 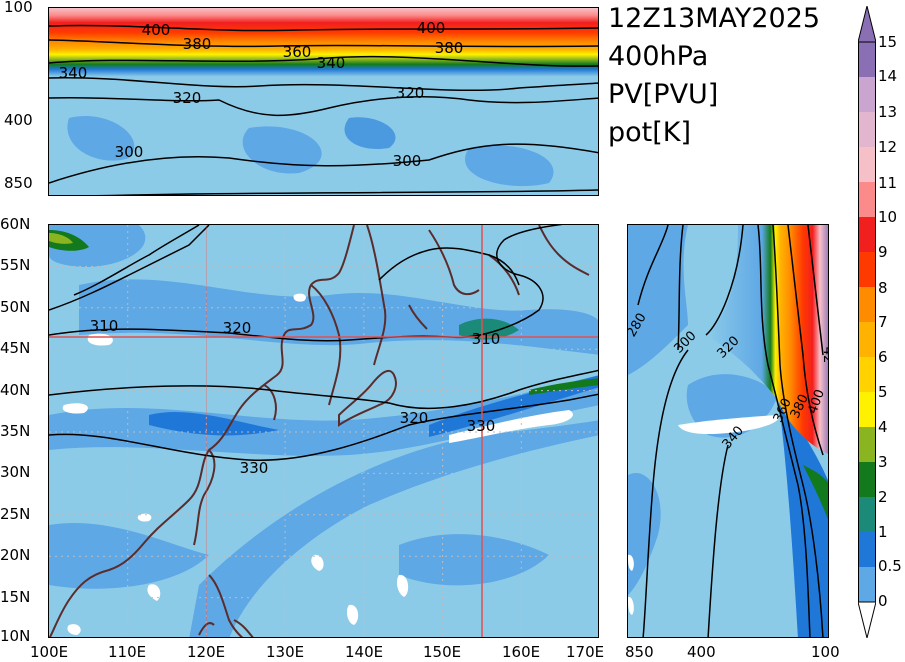 I want to click on lat-tick-label: 20N, so click(x=15, y=555).